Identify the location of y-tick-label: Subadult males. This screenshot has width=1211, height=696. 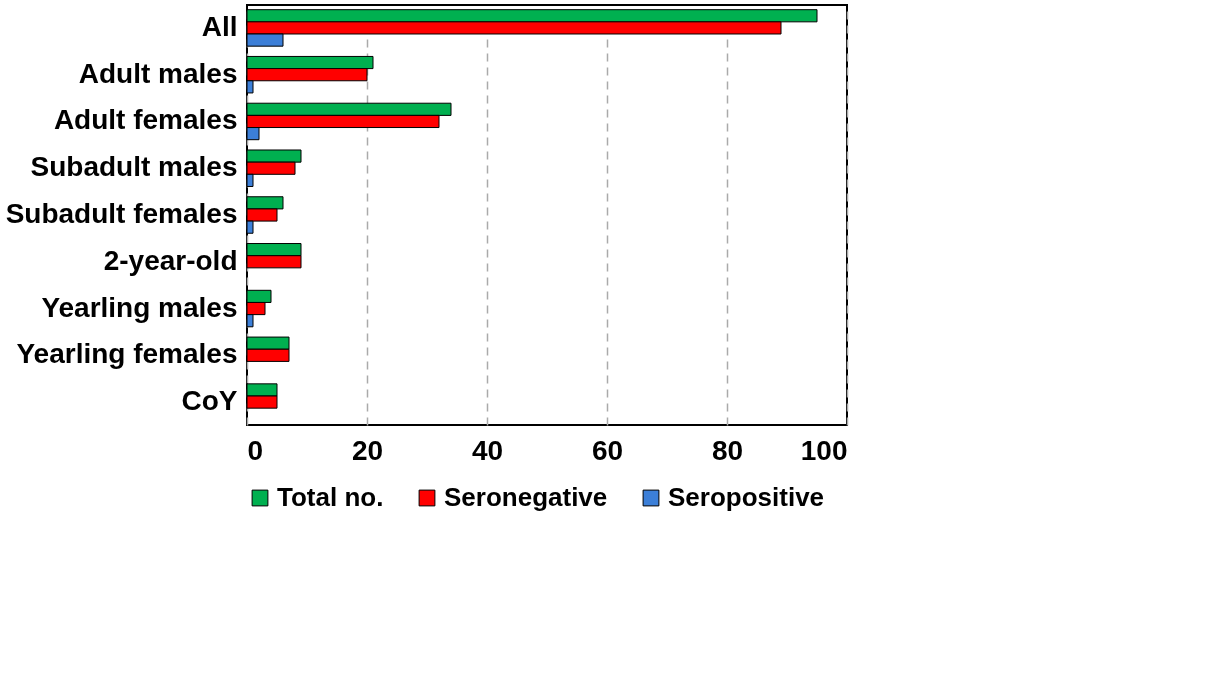
(134, 167).